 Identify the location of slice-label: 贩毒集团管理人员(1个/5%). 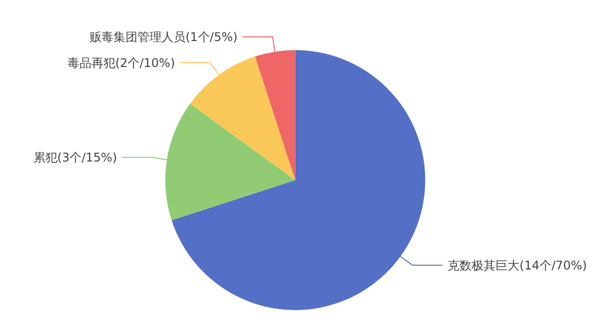
(163, 37).